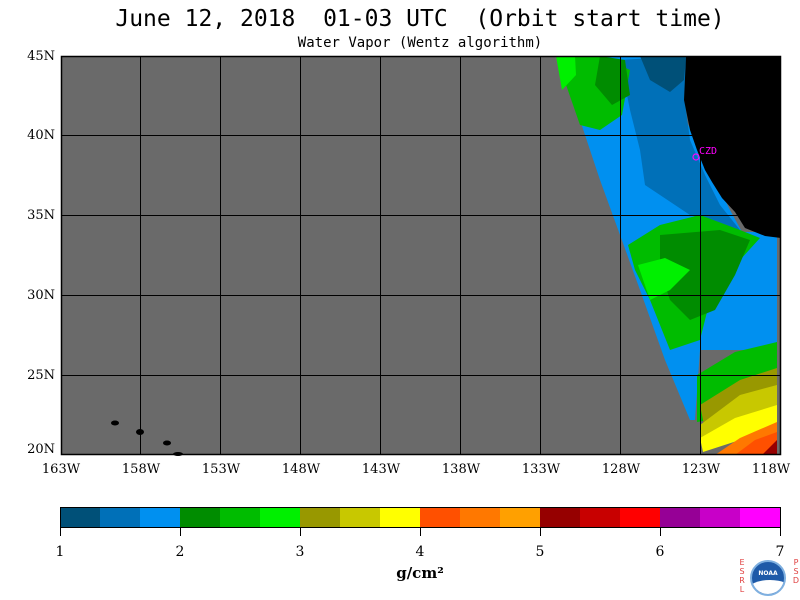 The width and height of the screenshot is (800, 600). I want to click on lon-label: 158W, so click(141, 469).